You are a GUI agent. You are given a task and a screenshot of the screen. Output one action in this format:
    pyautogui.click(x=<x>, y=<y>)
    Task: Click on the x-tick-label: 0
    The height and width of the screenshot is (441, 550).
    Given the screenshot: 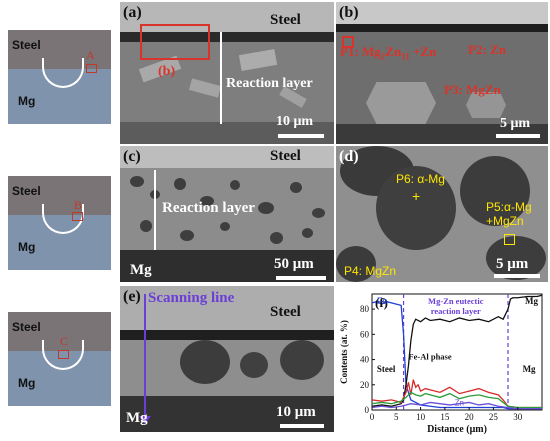 What is the action you would take?
    pyautogui.click(x=372, y=417)
    